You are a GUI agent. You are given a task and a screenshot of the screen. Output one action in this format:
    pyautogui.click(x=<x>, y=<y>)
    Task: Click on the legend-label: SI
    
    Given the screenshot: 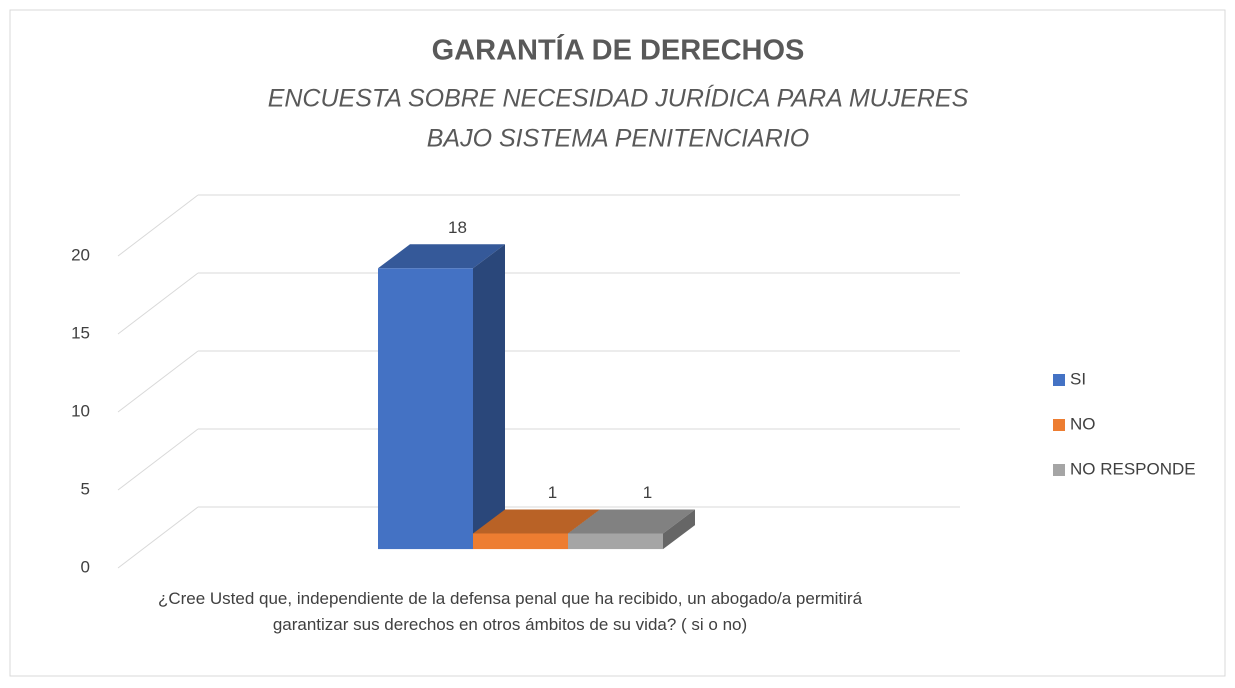 What is the action you would take?
    pyautogui.click(x=1078, y=378)
    